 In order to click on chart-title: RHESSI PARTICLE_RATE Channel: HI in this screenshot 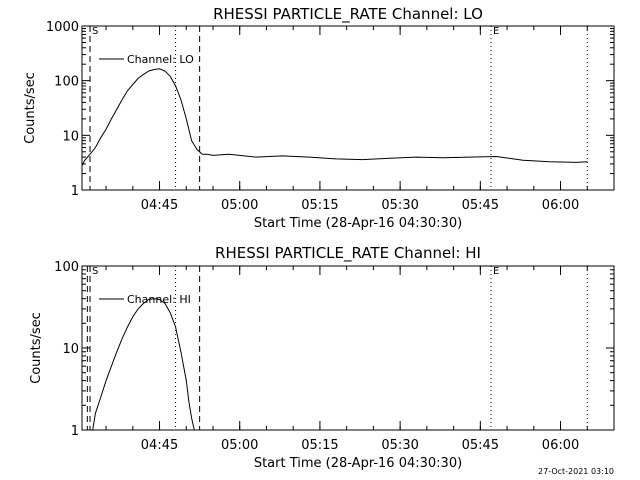, I will do `click(348, 253)`.